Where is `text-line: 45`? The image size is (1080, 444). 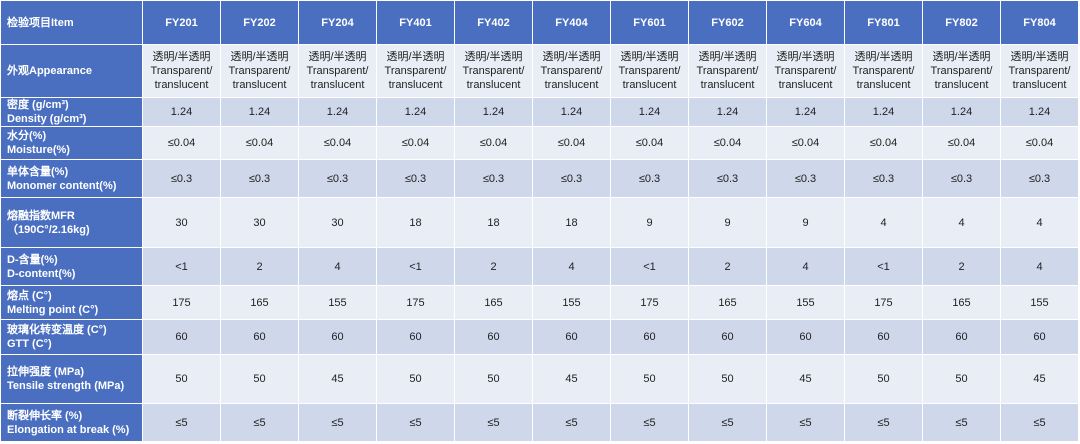
text-line: 45 is located at coordinates (805, 379).